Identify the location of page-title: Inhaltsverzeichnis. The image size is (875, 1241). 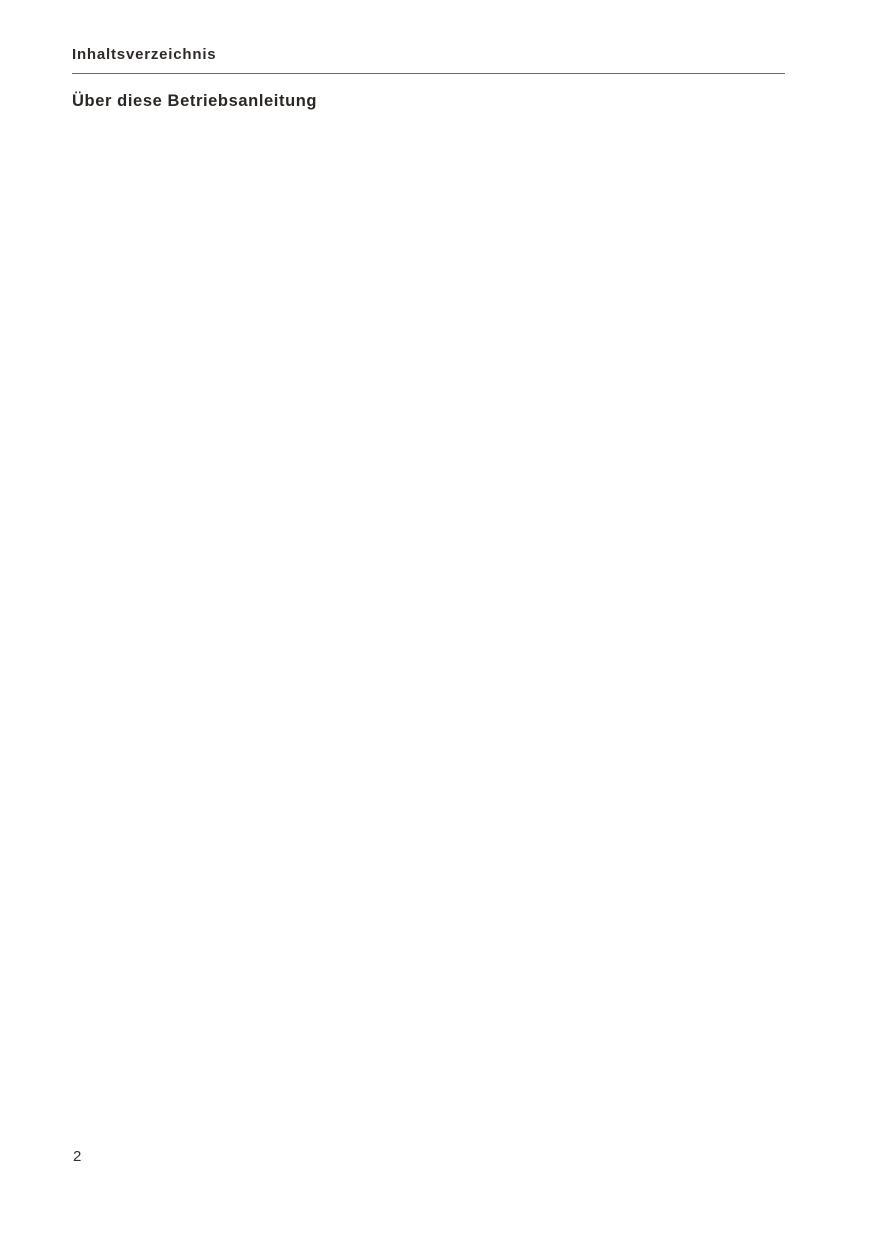
(144, 54).